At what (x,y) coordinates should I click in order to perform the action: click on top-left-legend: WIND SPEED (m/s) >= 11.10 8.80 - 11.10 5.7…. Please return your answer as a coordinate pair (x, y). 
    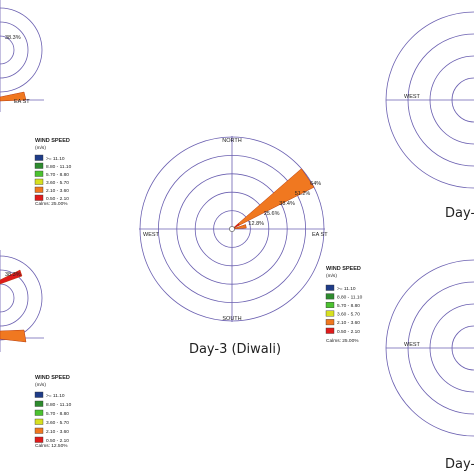
    Looking at the image, I should click on (53, 172).